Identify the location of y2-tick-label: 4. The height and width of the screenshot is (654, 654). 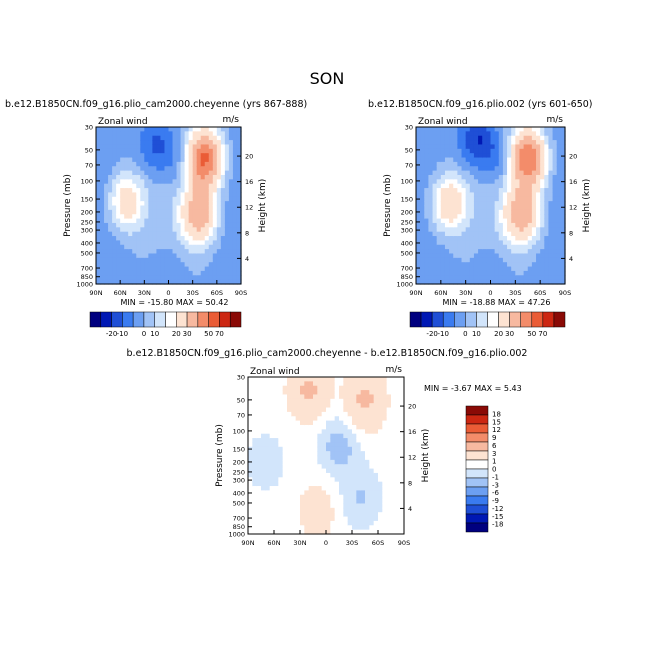
(571, 259).